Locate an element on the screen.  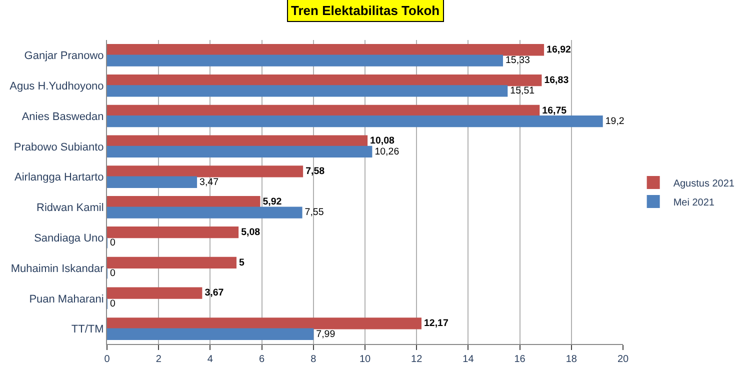
data-label: 5,08 is located at coordinates (251, 232).